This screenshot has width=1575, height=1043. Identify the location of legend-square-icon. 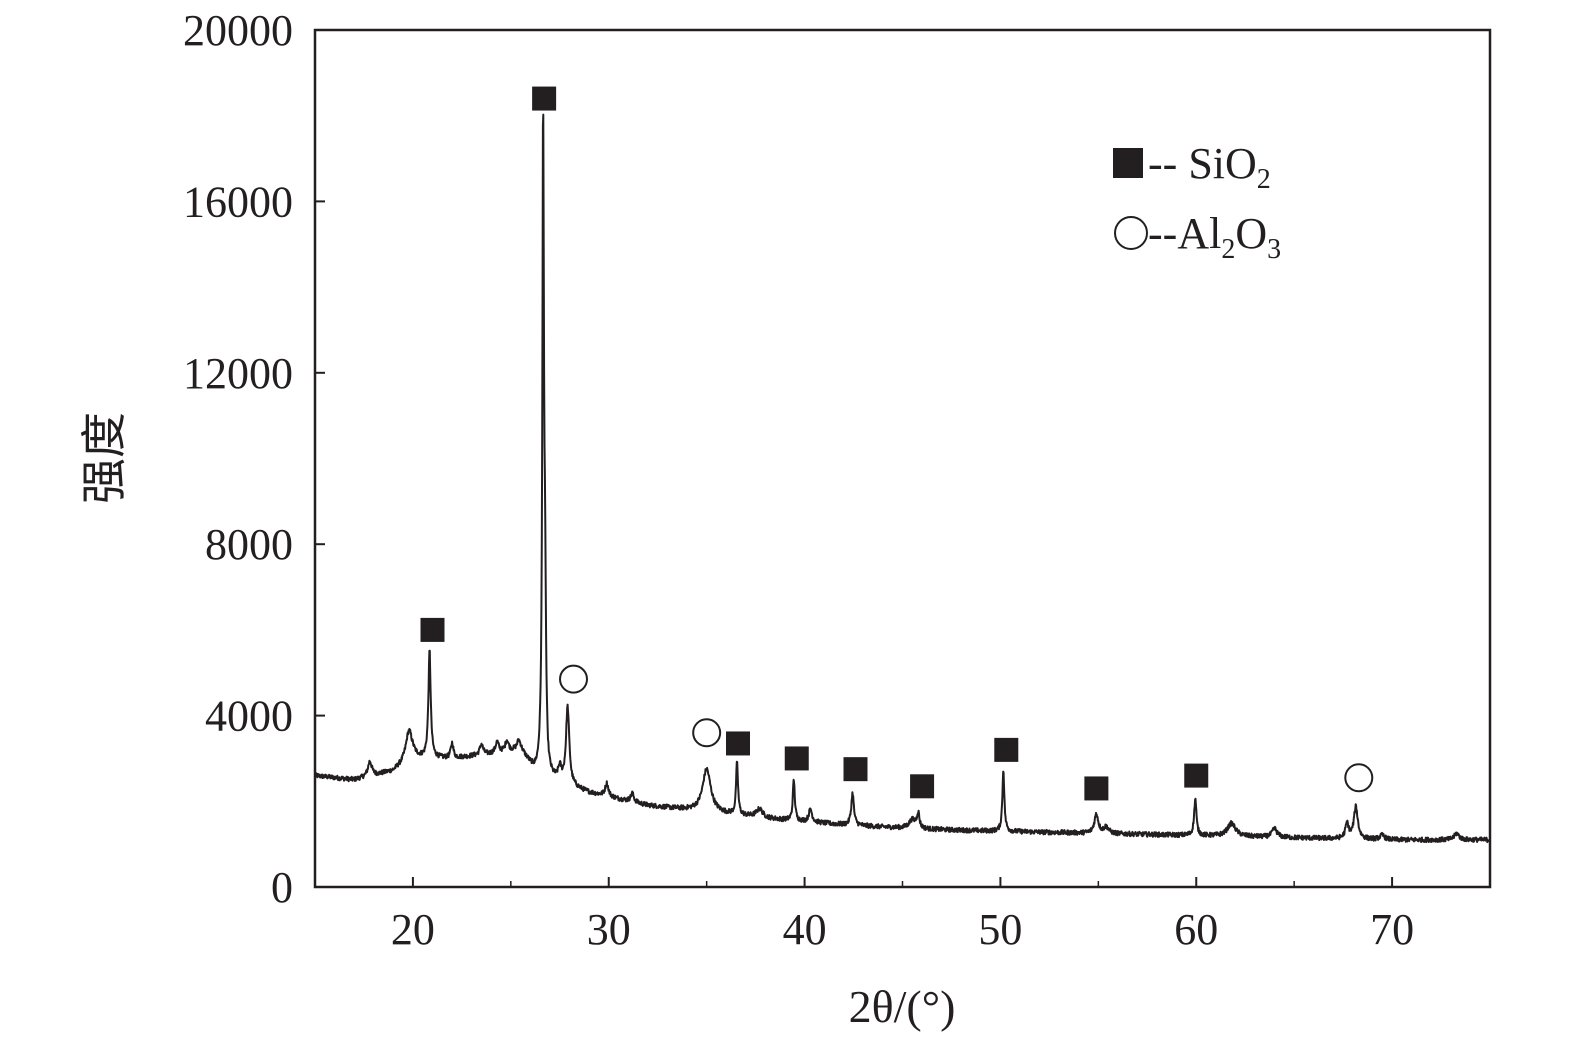
(1128, 163).